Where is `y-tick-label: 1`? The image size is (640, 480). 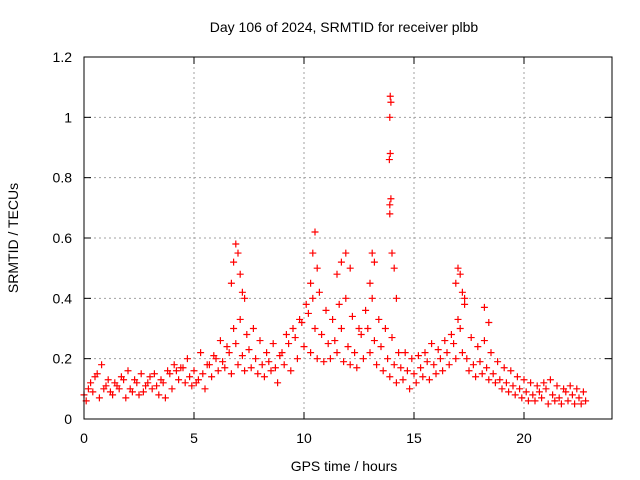
y-tick-label: 1 is located at coordinates (68, 117).